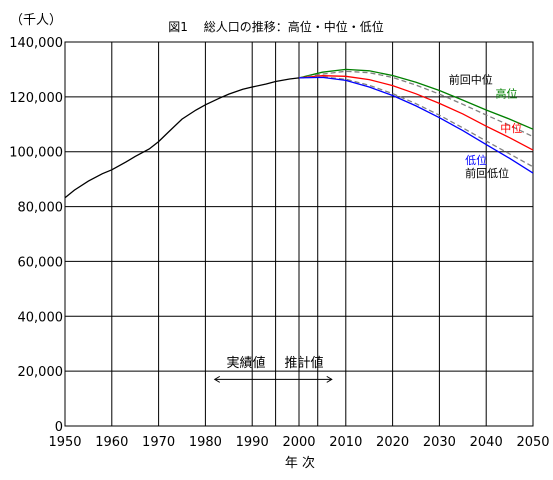 The image size is (553, 480). What do you see at coordinates (64, 442) in the screenshot?
I see `x-tick-label: 1950` at bounding box center [64, 442].